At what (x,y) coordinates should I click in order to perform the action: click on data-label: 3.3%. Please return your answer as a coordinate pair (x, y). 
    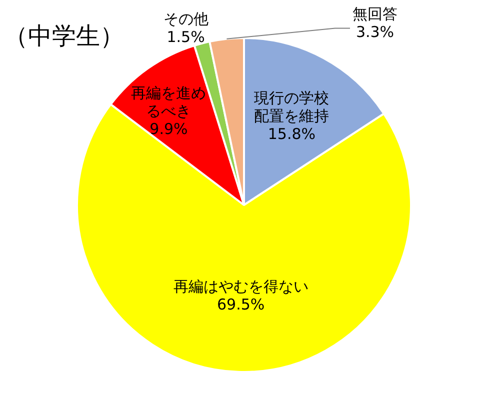
    Looking at the image, I should click on (375, 32).